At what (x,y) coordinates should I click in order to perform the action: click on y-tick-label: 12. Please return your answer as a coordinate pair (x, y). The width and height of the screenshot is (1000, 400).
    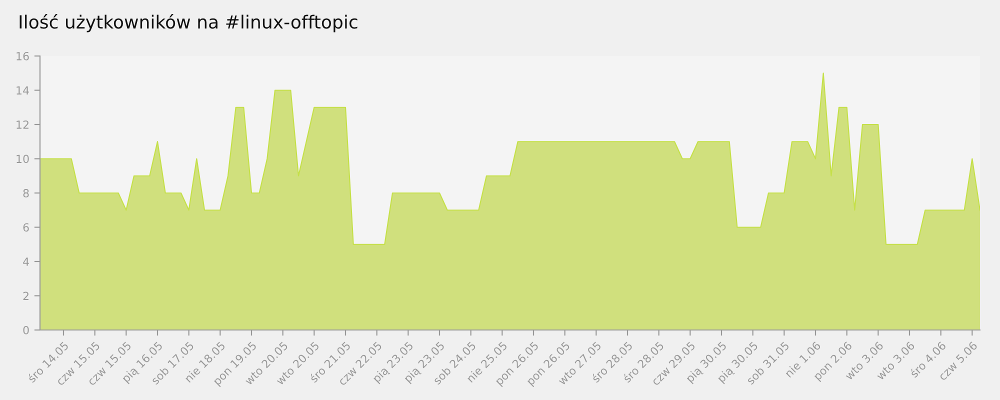
    Looking at the image, I should click on (22, 124).